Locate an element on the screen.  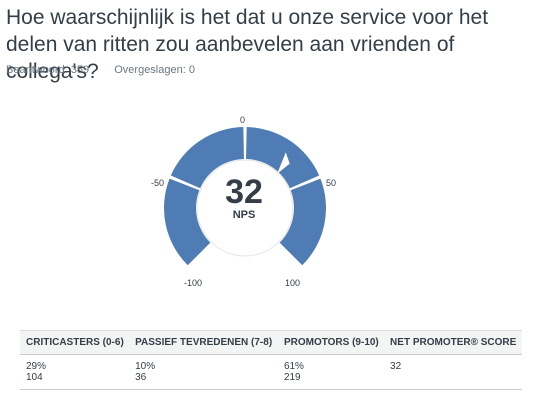
table-row: 29% 104 10% 36 61% 219 32 is located at coordinates (271, 372).